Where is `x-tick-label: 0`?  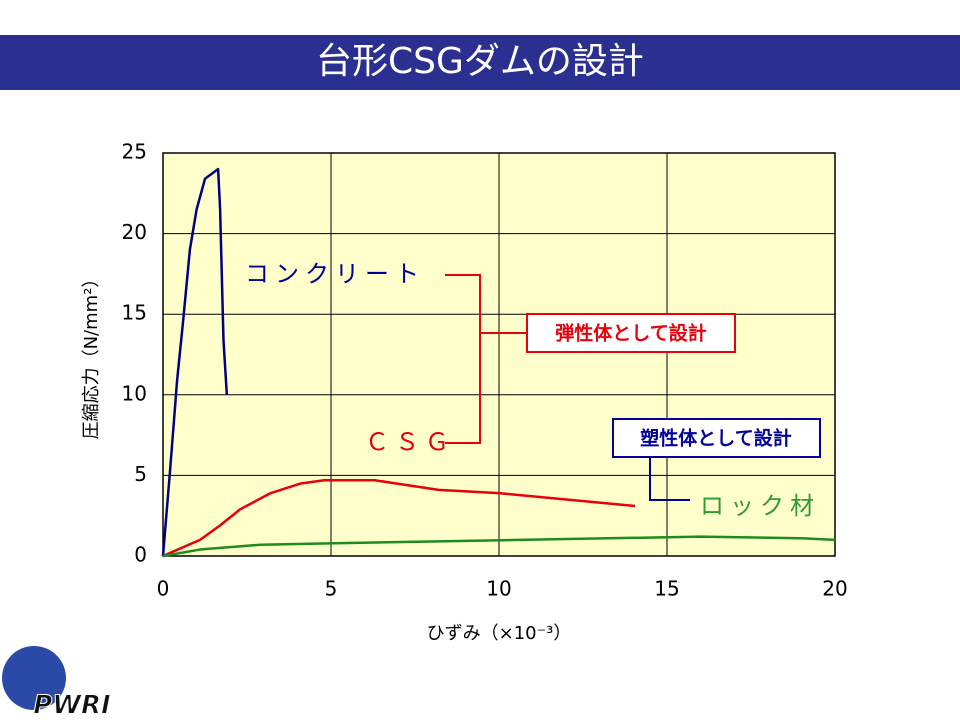 x-tick-label: 0 is located at coordinates (163, 589).